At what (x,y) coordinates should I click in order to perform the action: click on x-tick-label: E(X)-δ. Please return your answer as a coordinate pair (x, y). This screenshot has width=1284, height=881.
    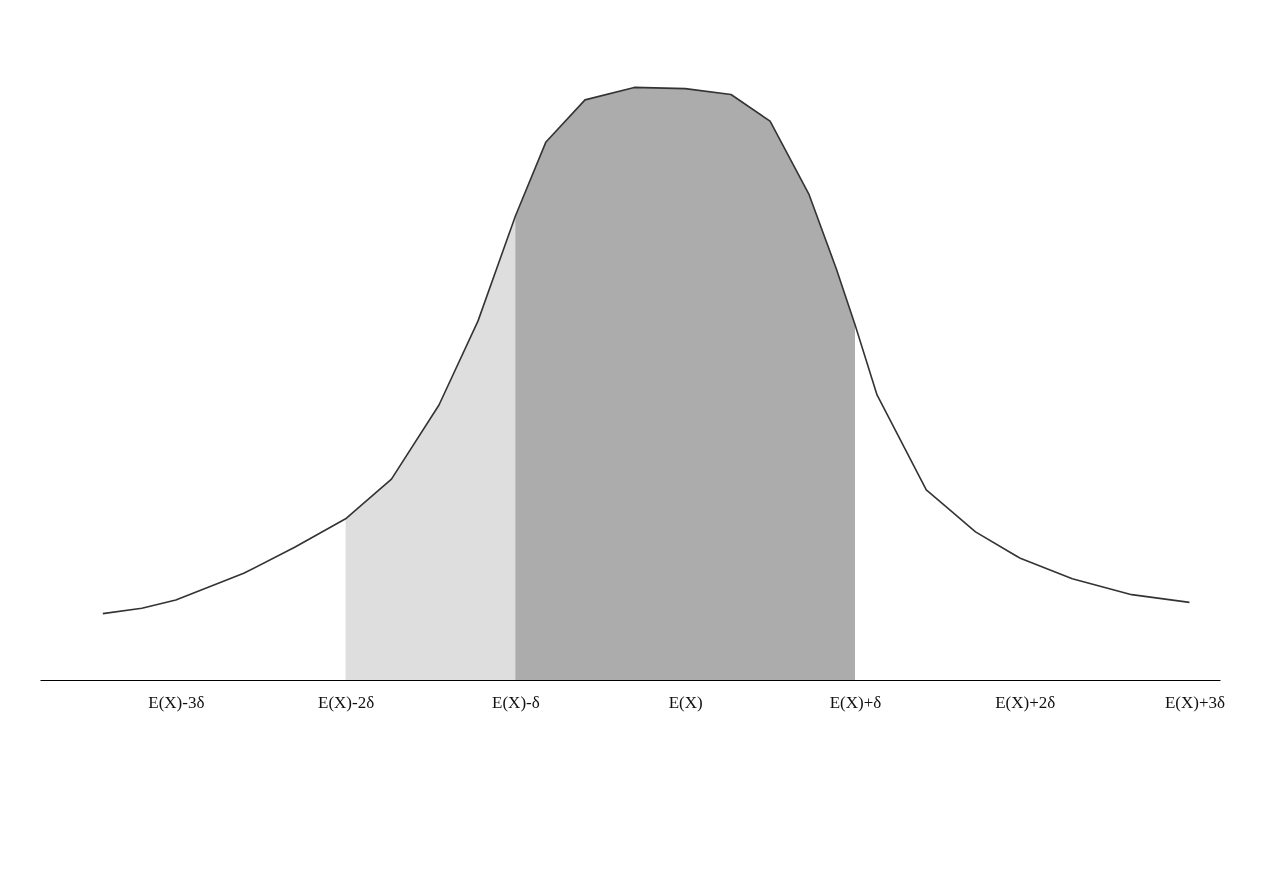
    Looking at the image, I should click on (516, 702).